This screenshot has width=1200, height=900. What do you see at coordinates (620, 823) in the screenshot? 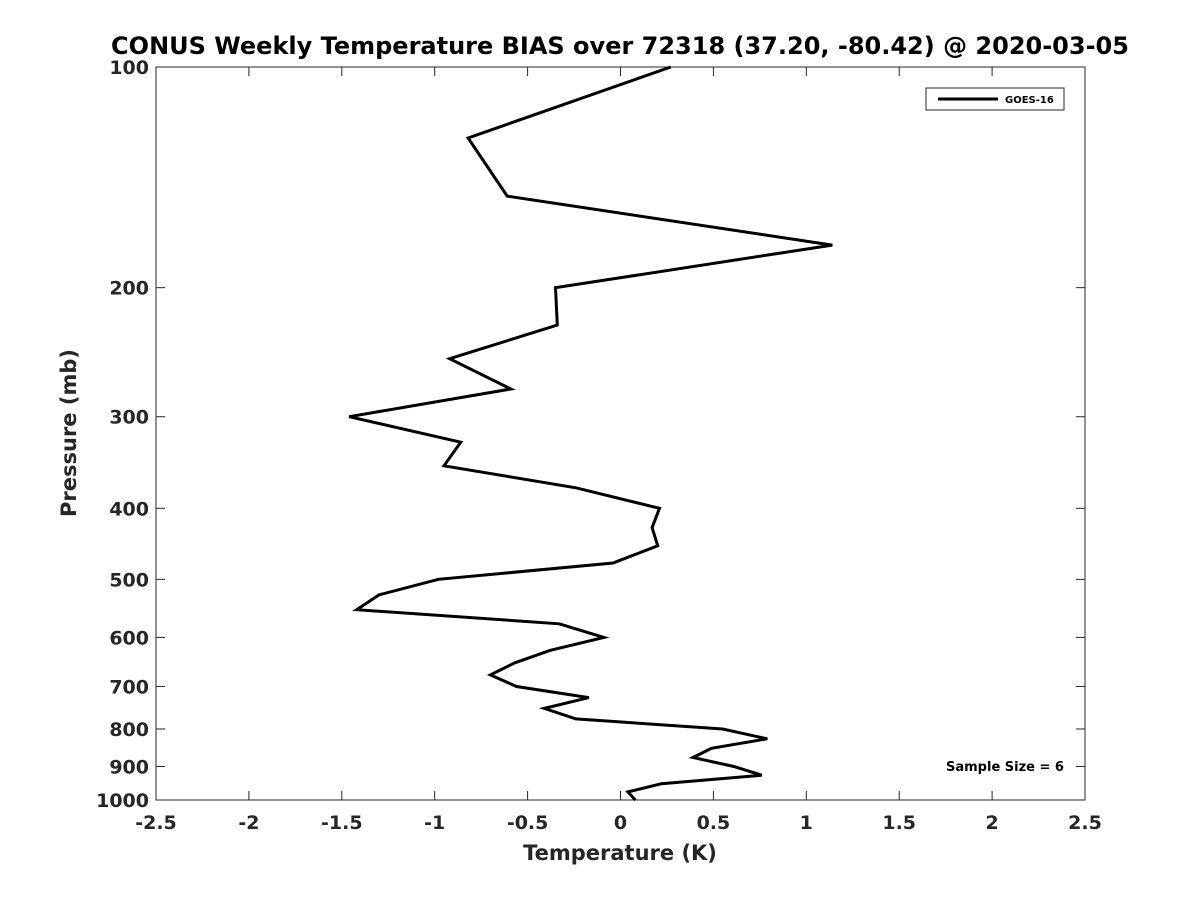
I see `x-tick-label: 0` at bounding box center [620, 823].